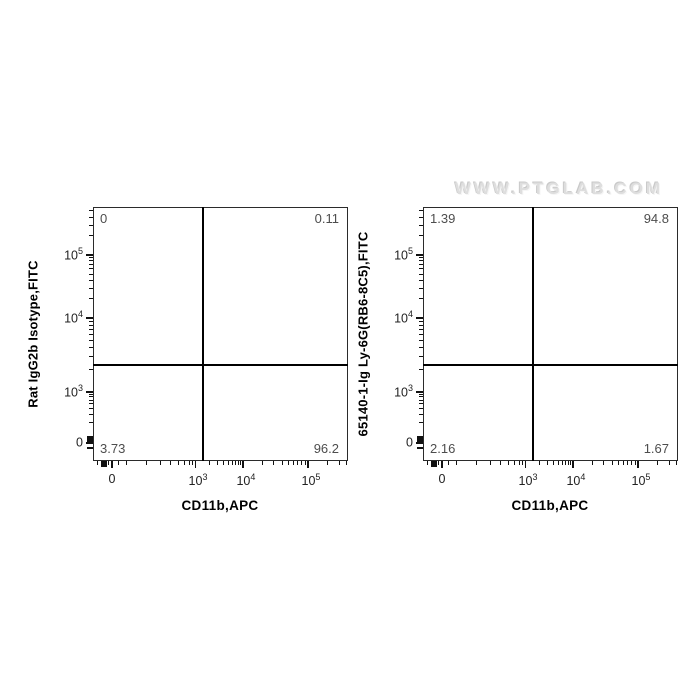 The height and width of the screenshot is (700, 700). I want to click on quadrant-gate-horizontal-left, so click(220, 364).